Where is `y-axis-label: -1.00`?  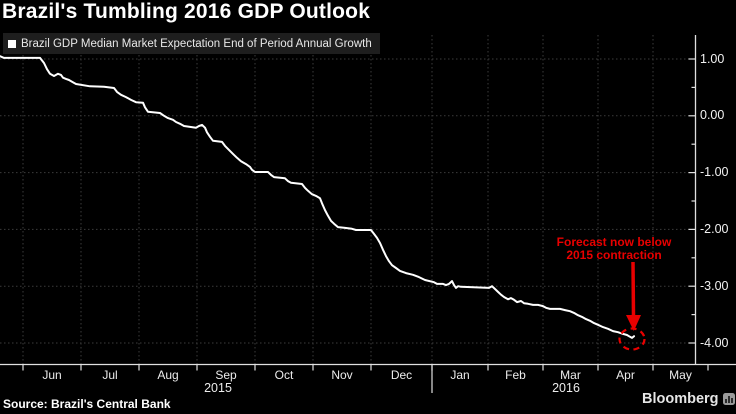 y-axis-label: -1.00 is located at coordinates (714, 172).